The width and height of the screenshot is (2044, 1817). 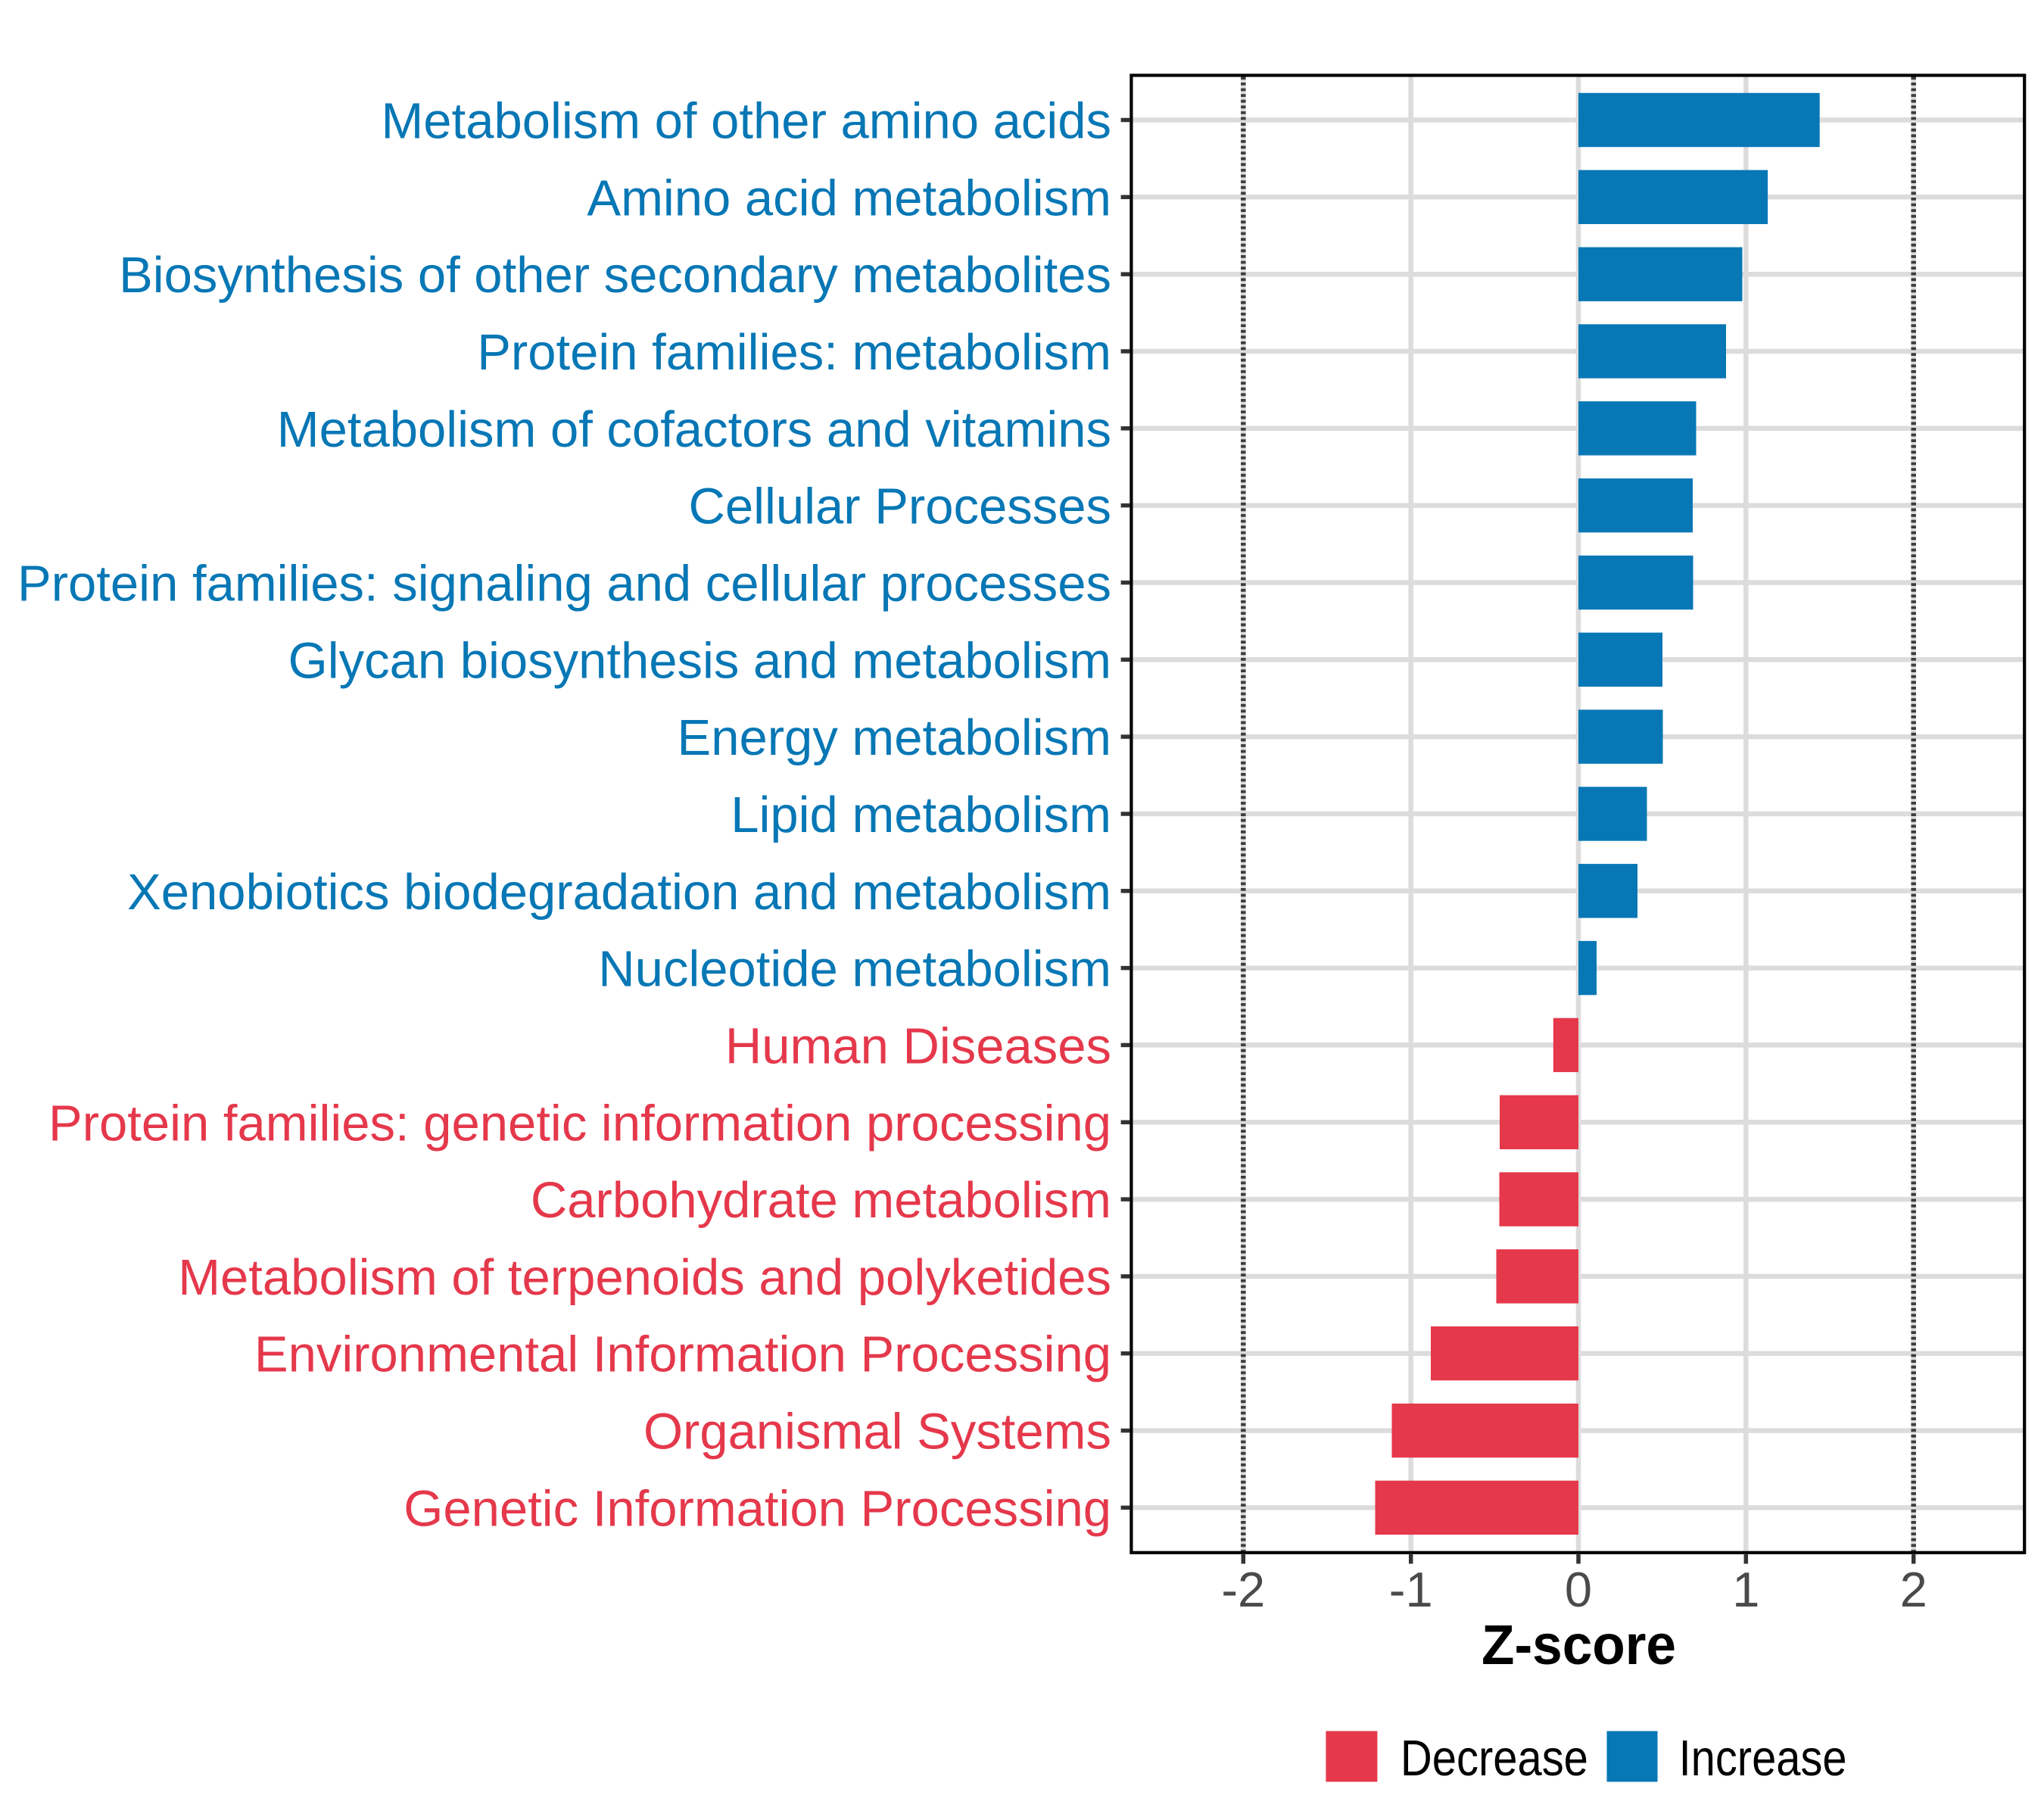 What do you see at coordinates (1745, 1589) in the screenshot?
I see `svg-text: 1` at bounding box center [1745, 1589].